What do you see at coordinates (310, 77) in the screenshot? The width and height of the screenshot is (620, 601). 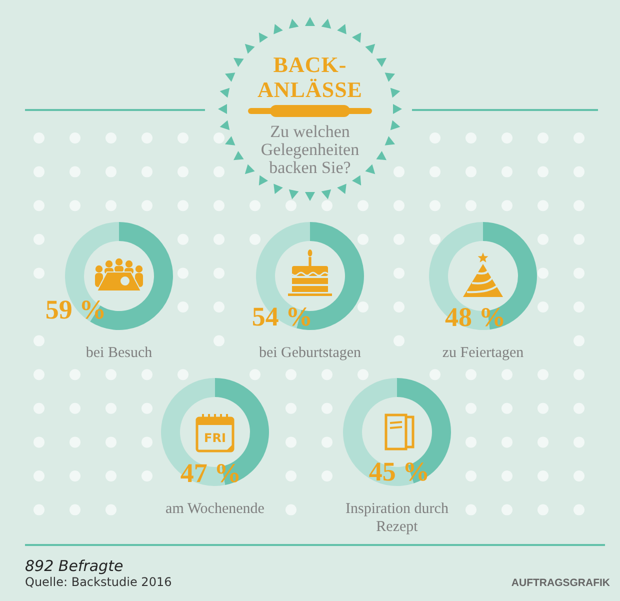 I see `text: BACK-ANLÄSSE` at bounding box center [310, 77].